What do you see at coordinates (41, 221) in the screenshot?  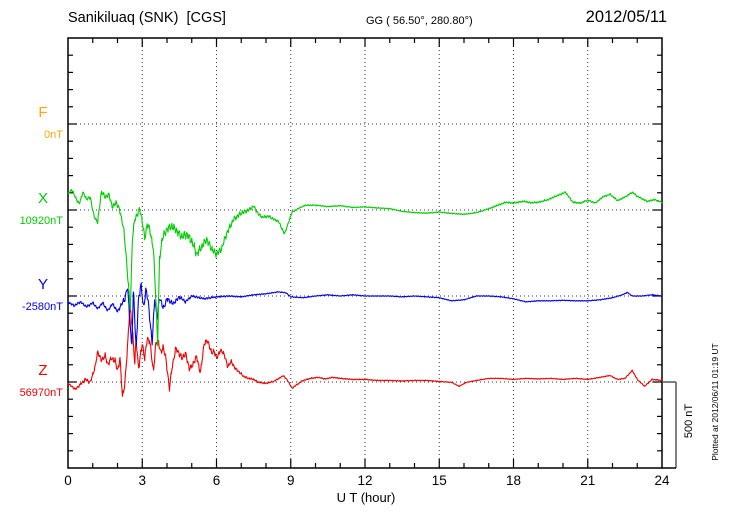 I see `component-baseline-value-X: 10920nT` at bounding box center [41, 221].